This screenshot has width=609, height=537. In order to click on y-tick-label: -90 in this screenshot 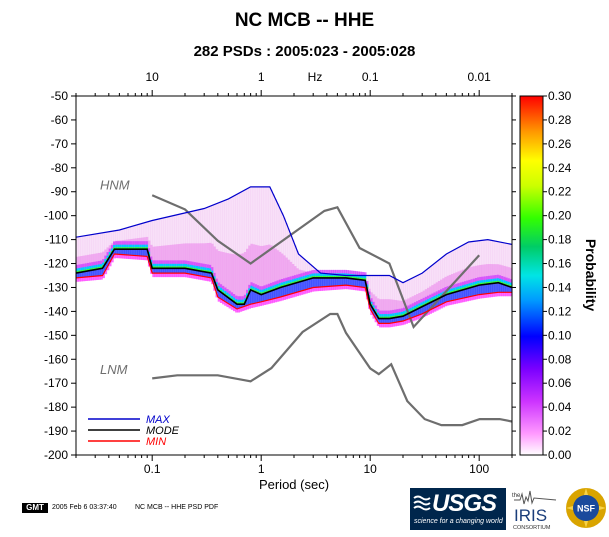, I will do `click(60, 192)`.